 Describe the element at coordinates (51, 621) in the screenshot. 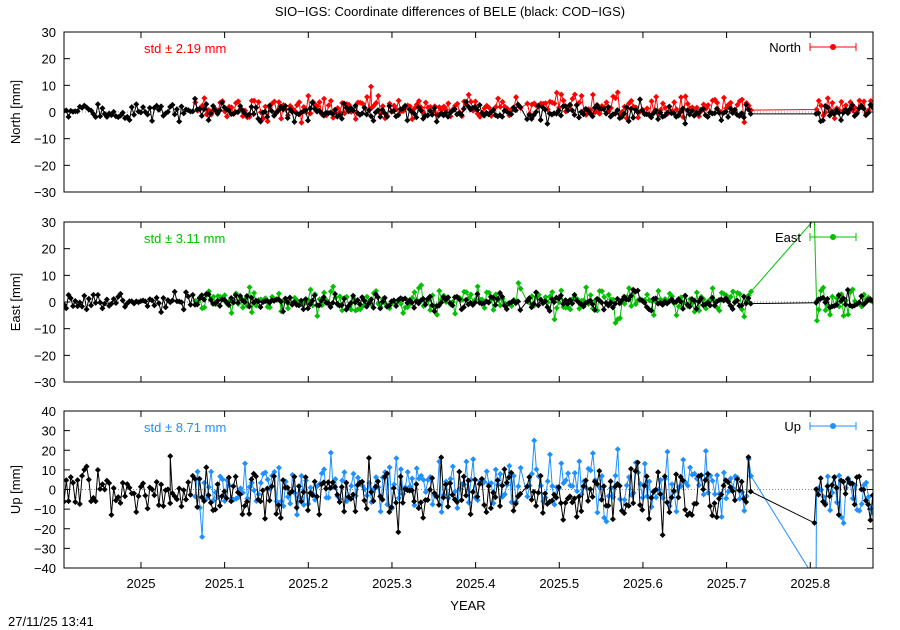

I see `footer-timestamp: 27/11/25 13:41` at that location.